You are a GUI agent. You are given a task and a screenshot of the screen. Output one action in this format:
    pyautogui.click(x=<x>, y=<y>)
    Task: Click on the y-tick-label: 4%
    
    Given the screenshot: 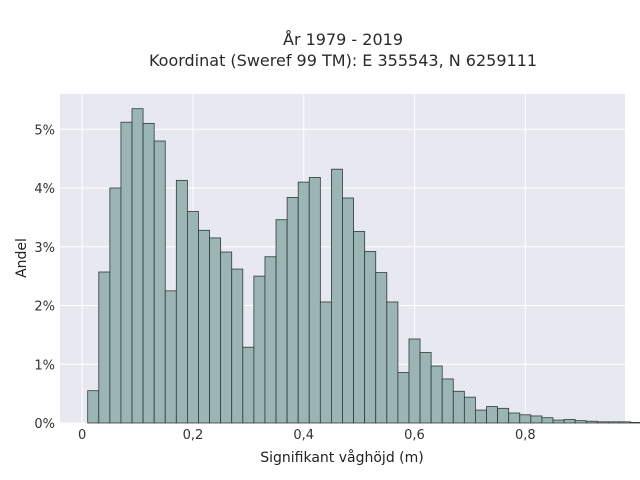 What is the action you would take?
    pyautogui.click(x=44, y=189)
    